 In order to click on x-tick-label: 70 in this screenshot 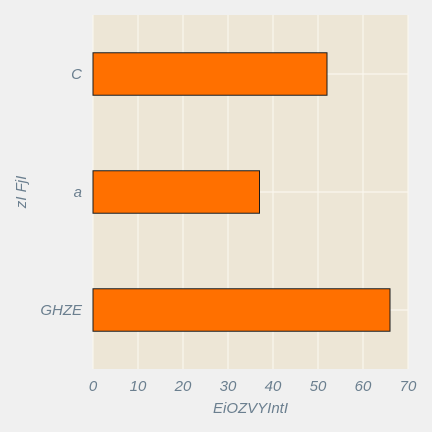, I will do `click(408, 386)`.